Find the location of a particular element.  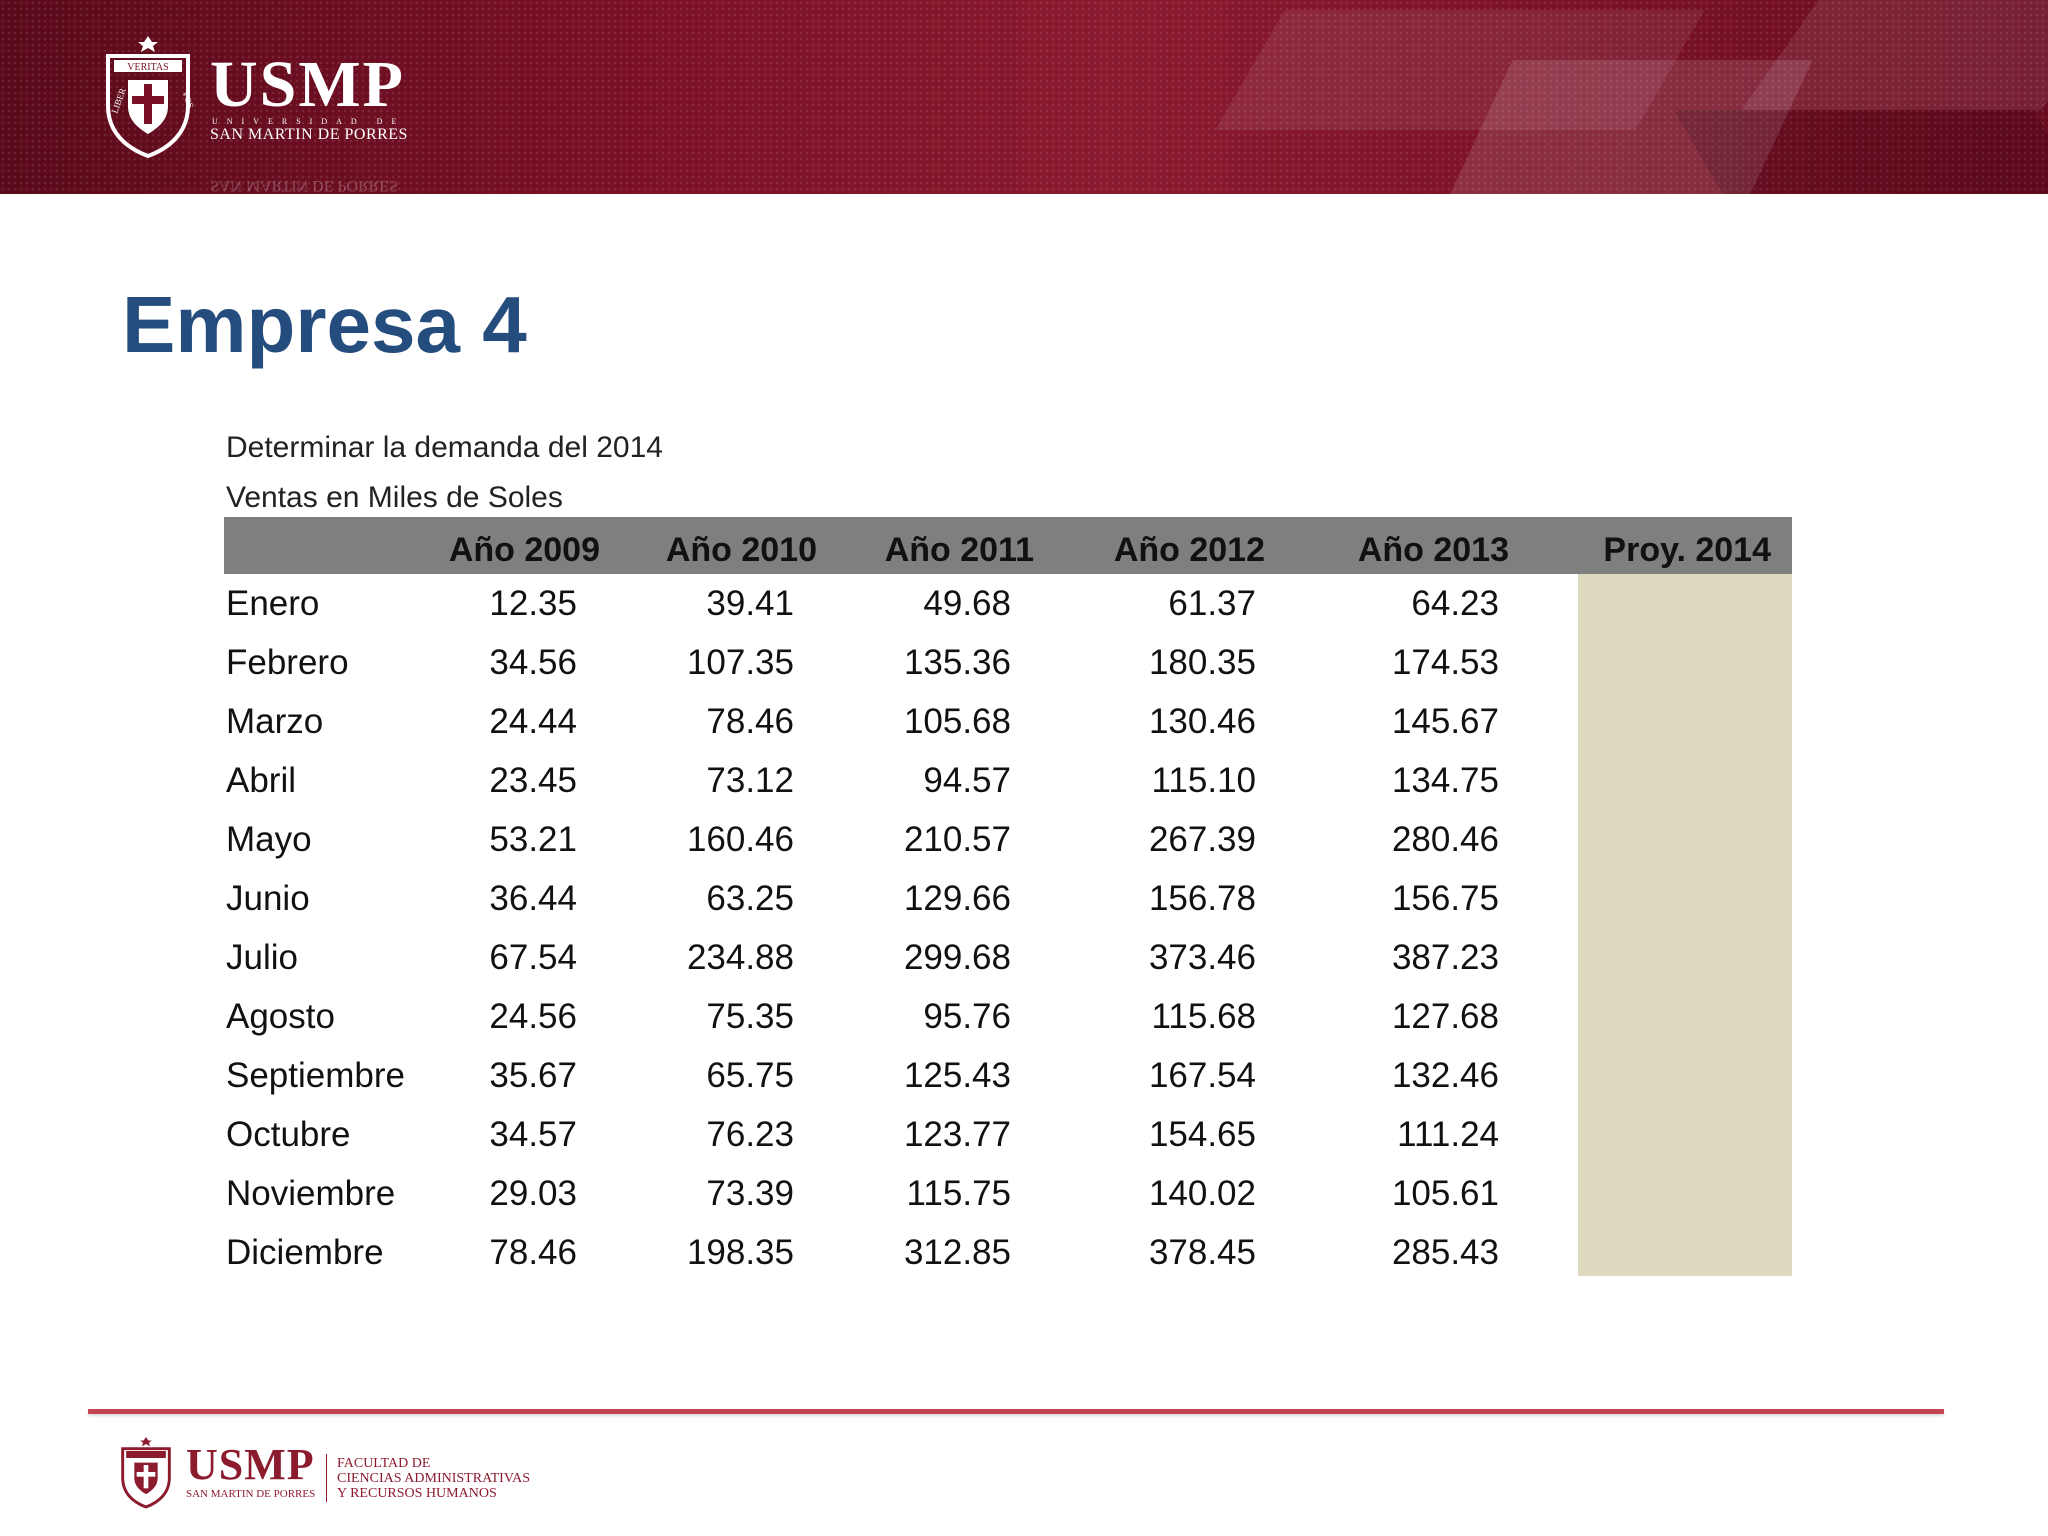

month-cell: Junio is located at coordinates (268, 898).